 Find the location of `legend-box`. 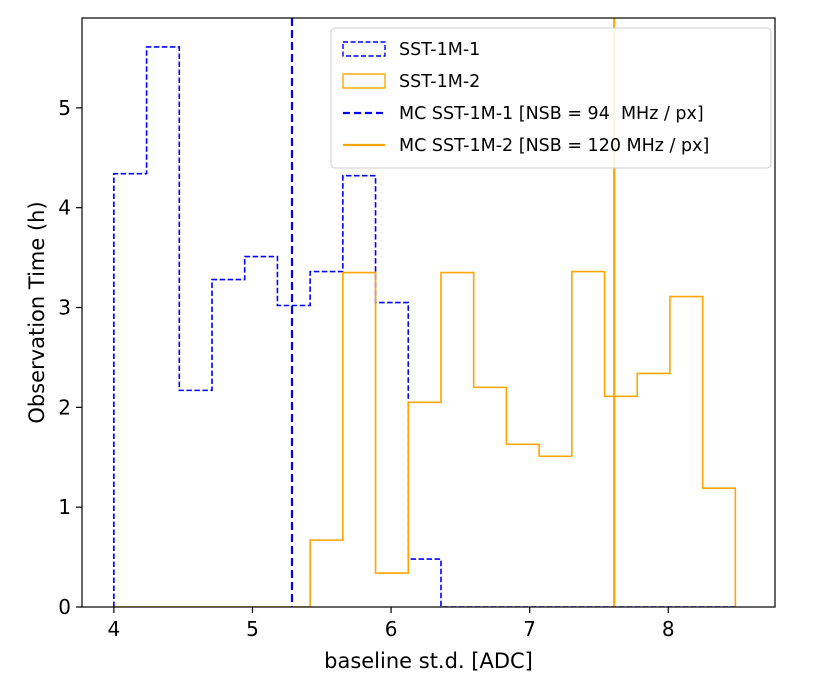

legend-box is located at coordinates (551, 98).